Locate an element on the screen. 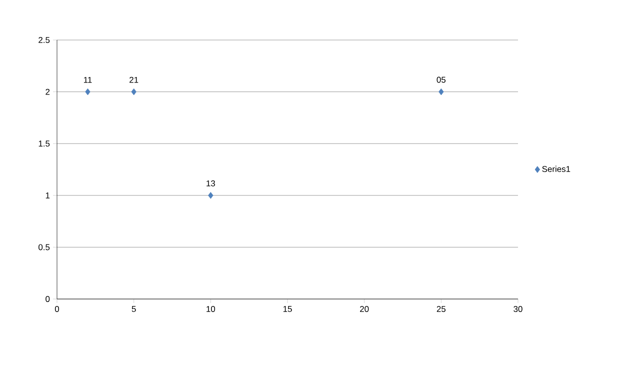  y-tick-label: 2 is located at coordinates (48, 91).